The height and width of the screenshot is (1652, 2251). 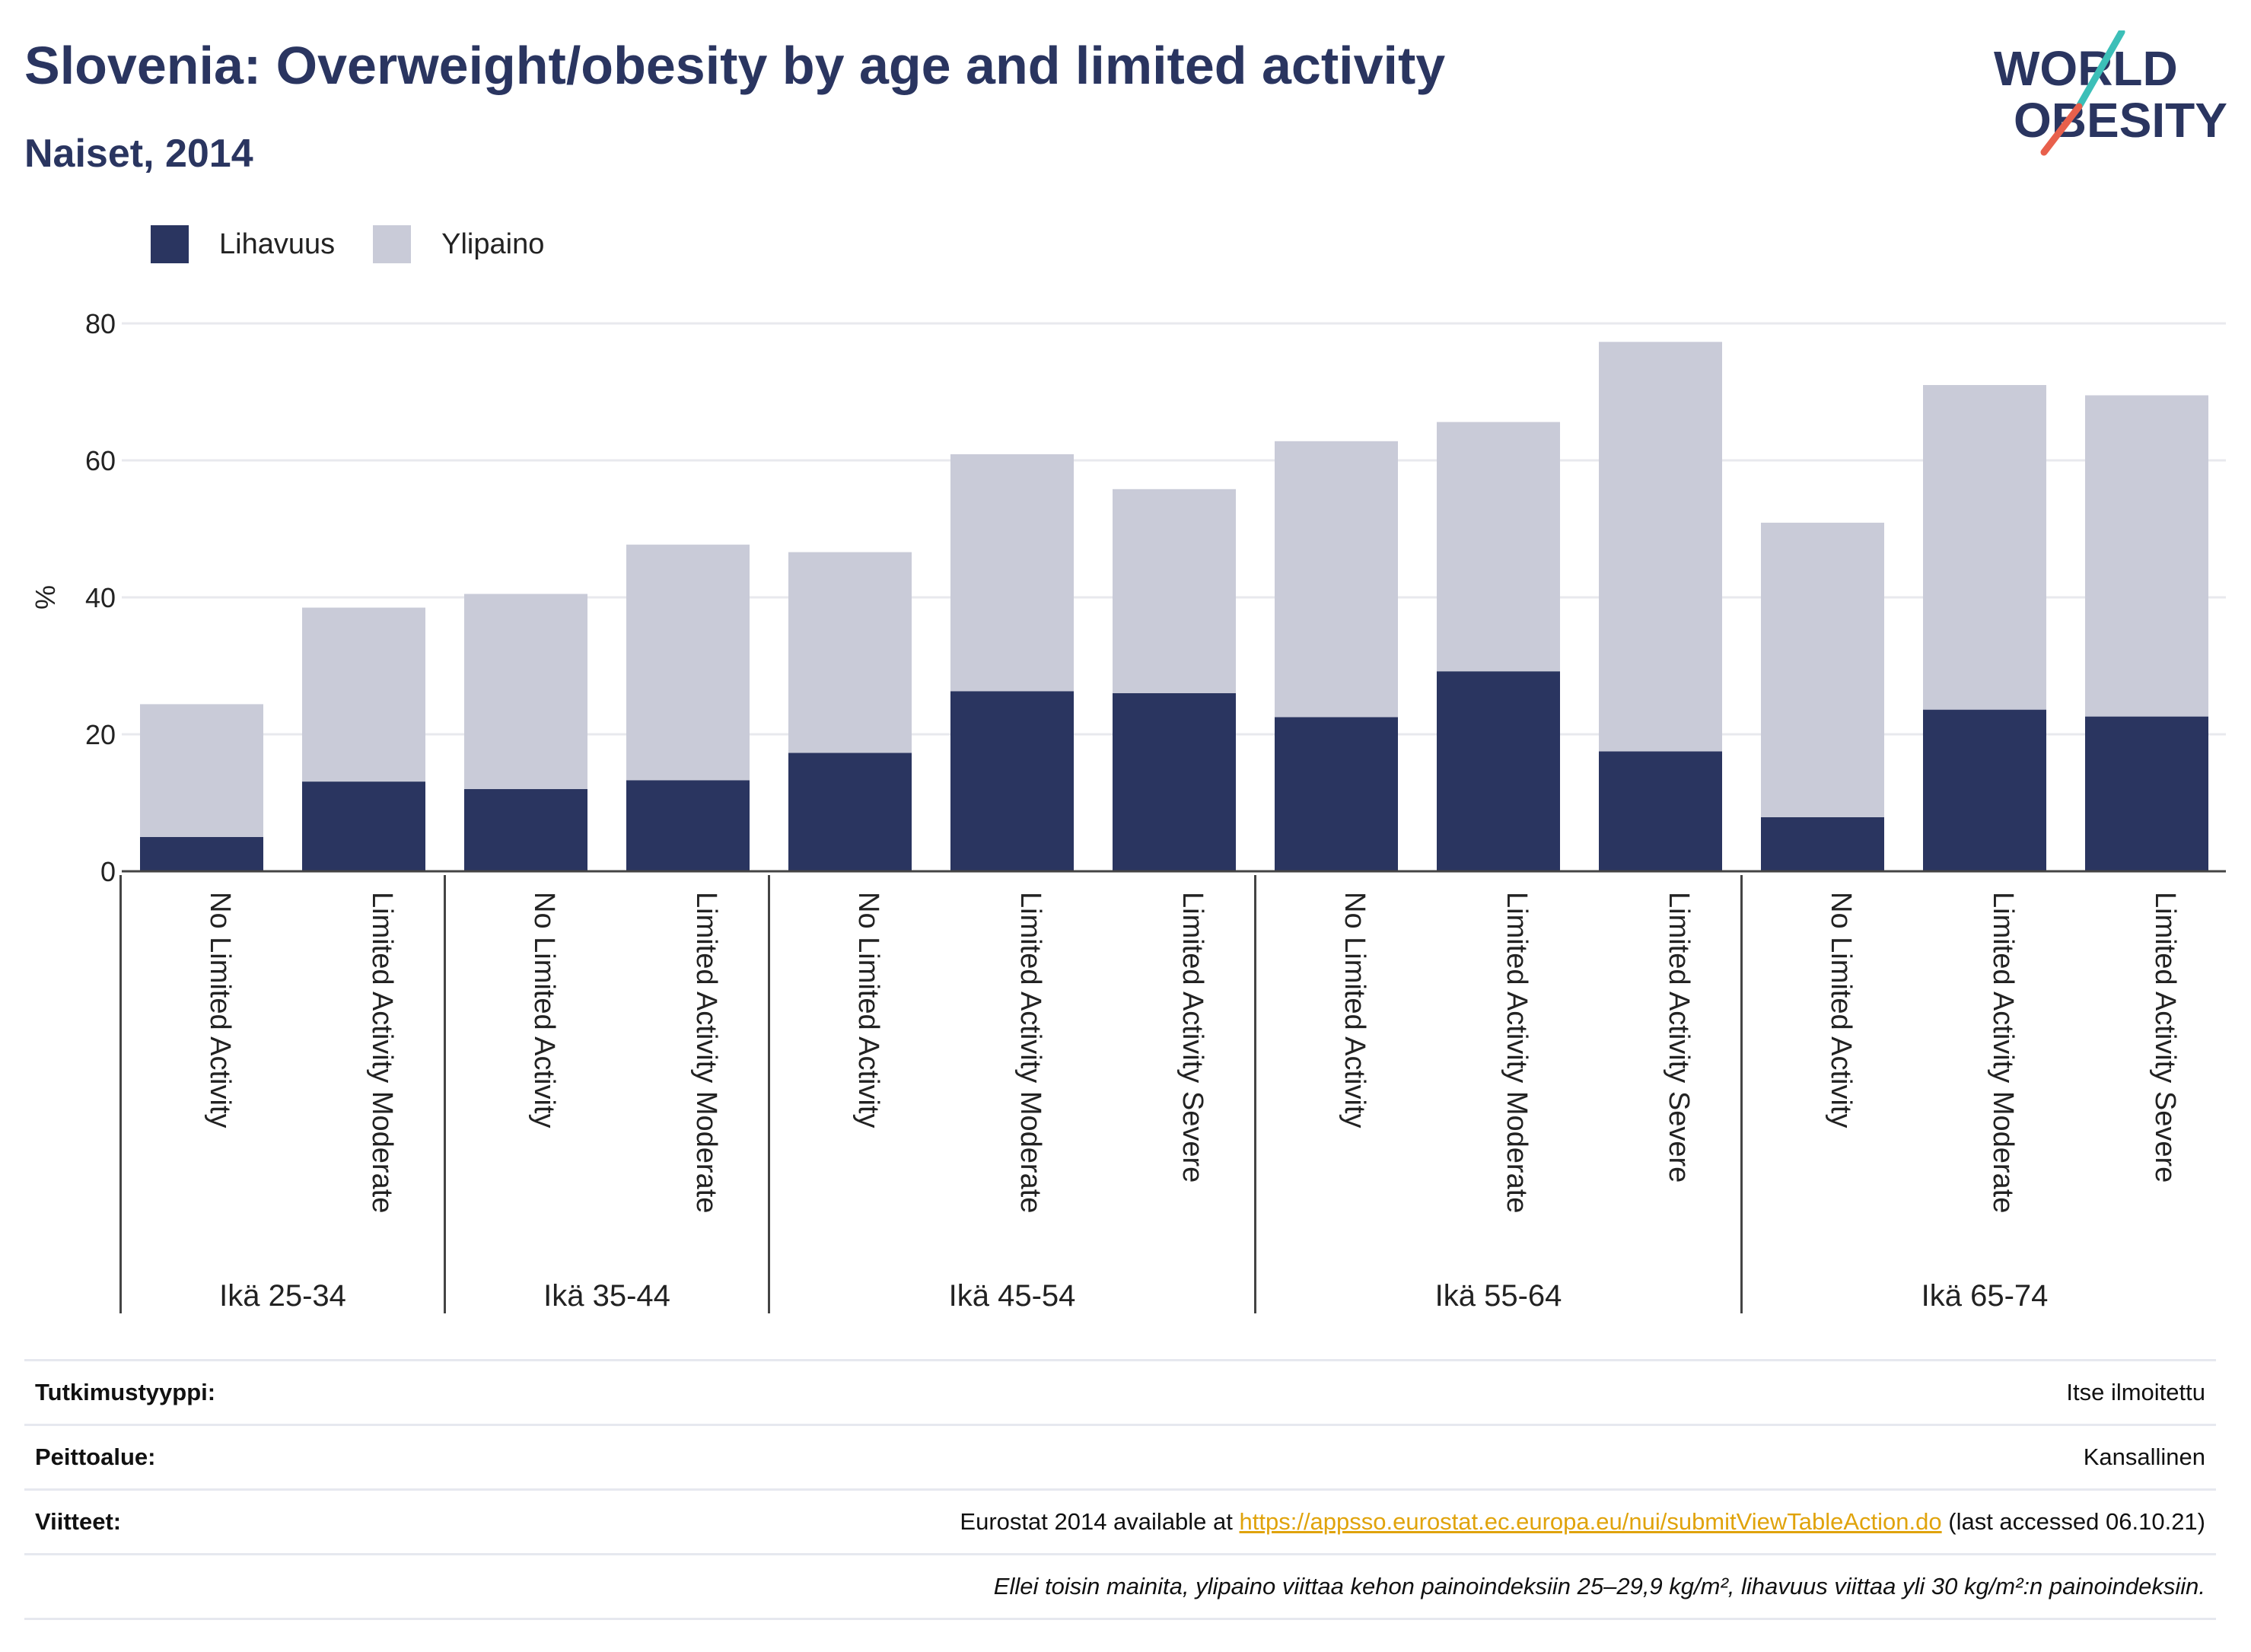 I want to click on legend-item-overweight: Ylipaino, so click(x=458, y=244).